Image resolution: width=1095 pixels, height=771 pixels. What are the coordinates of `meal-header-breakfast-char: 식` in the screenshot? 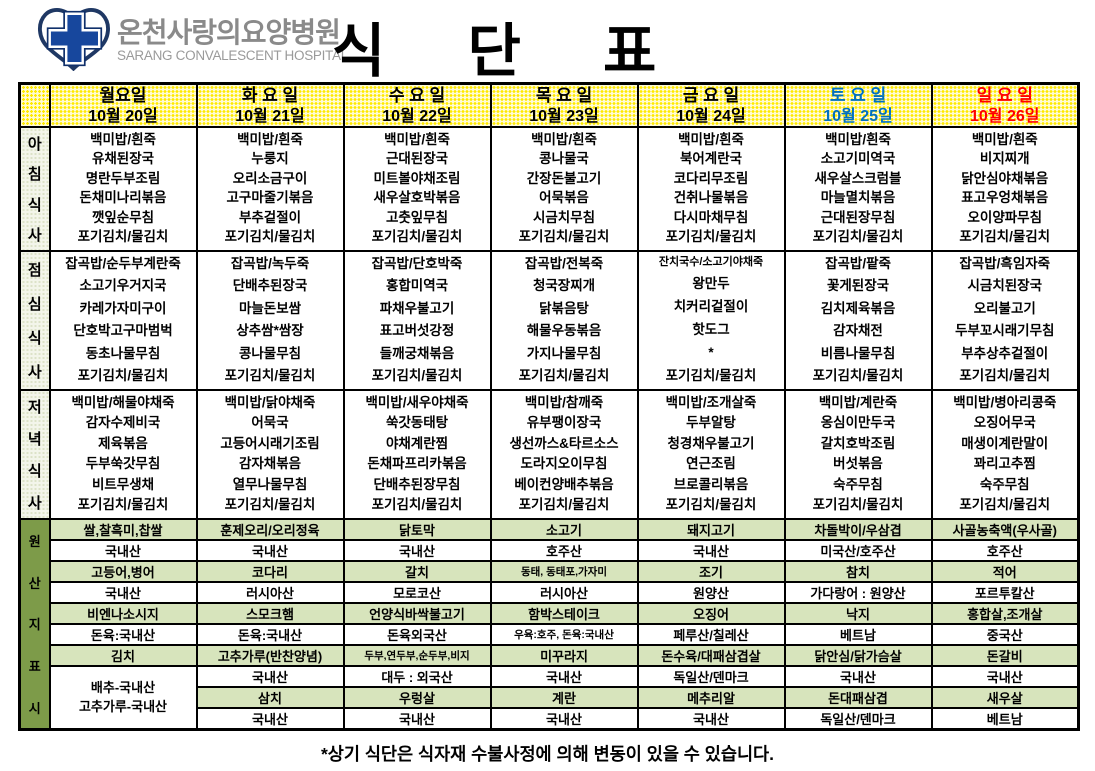 It's located at (34, 205).